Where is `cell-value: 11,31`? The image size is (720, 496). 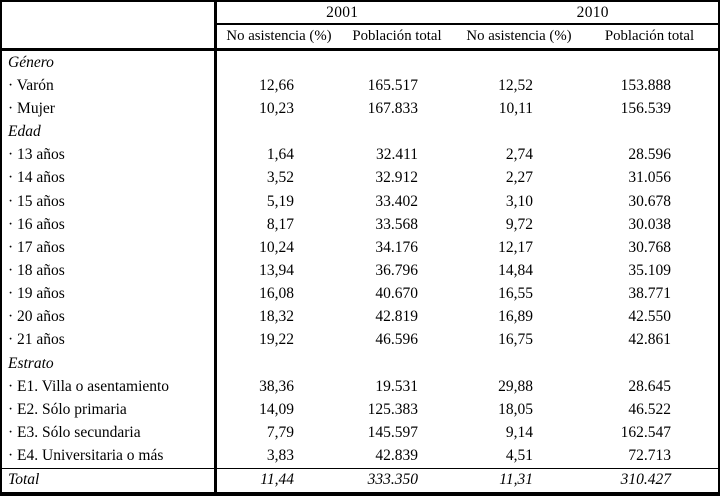 cell-value: 11,31 is located at coordinates (516, 480).